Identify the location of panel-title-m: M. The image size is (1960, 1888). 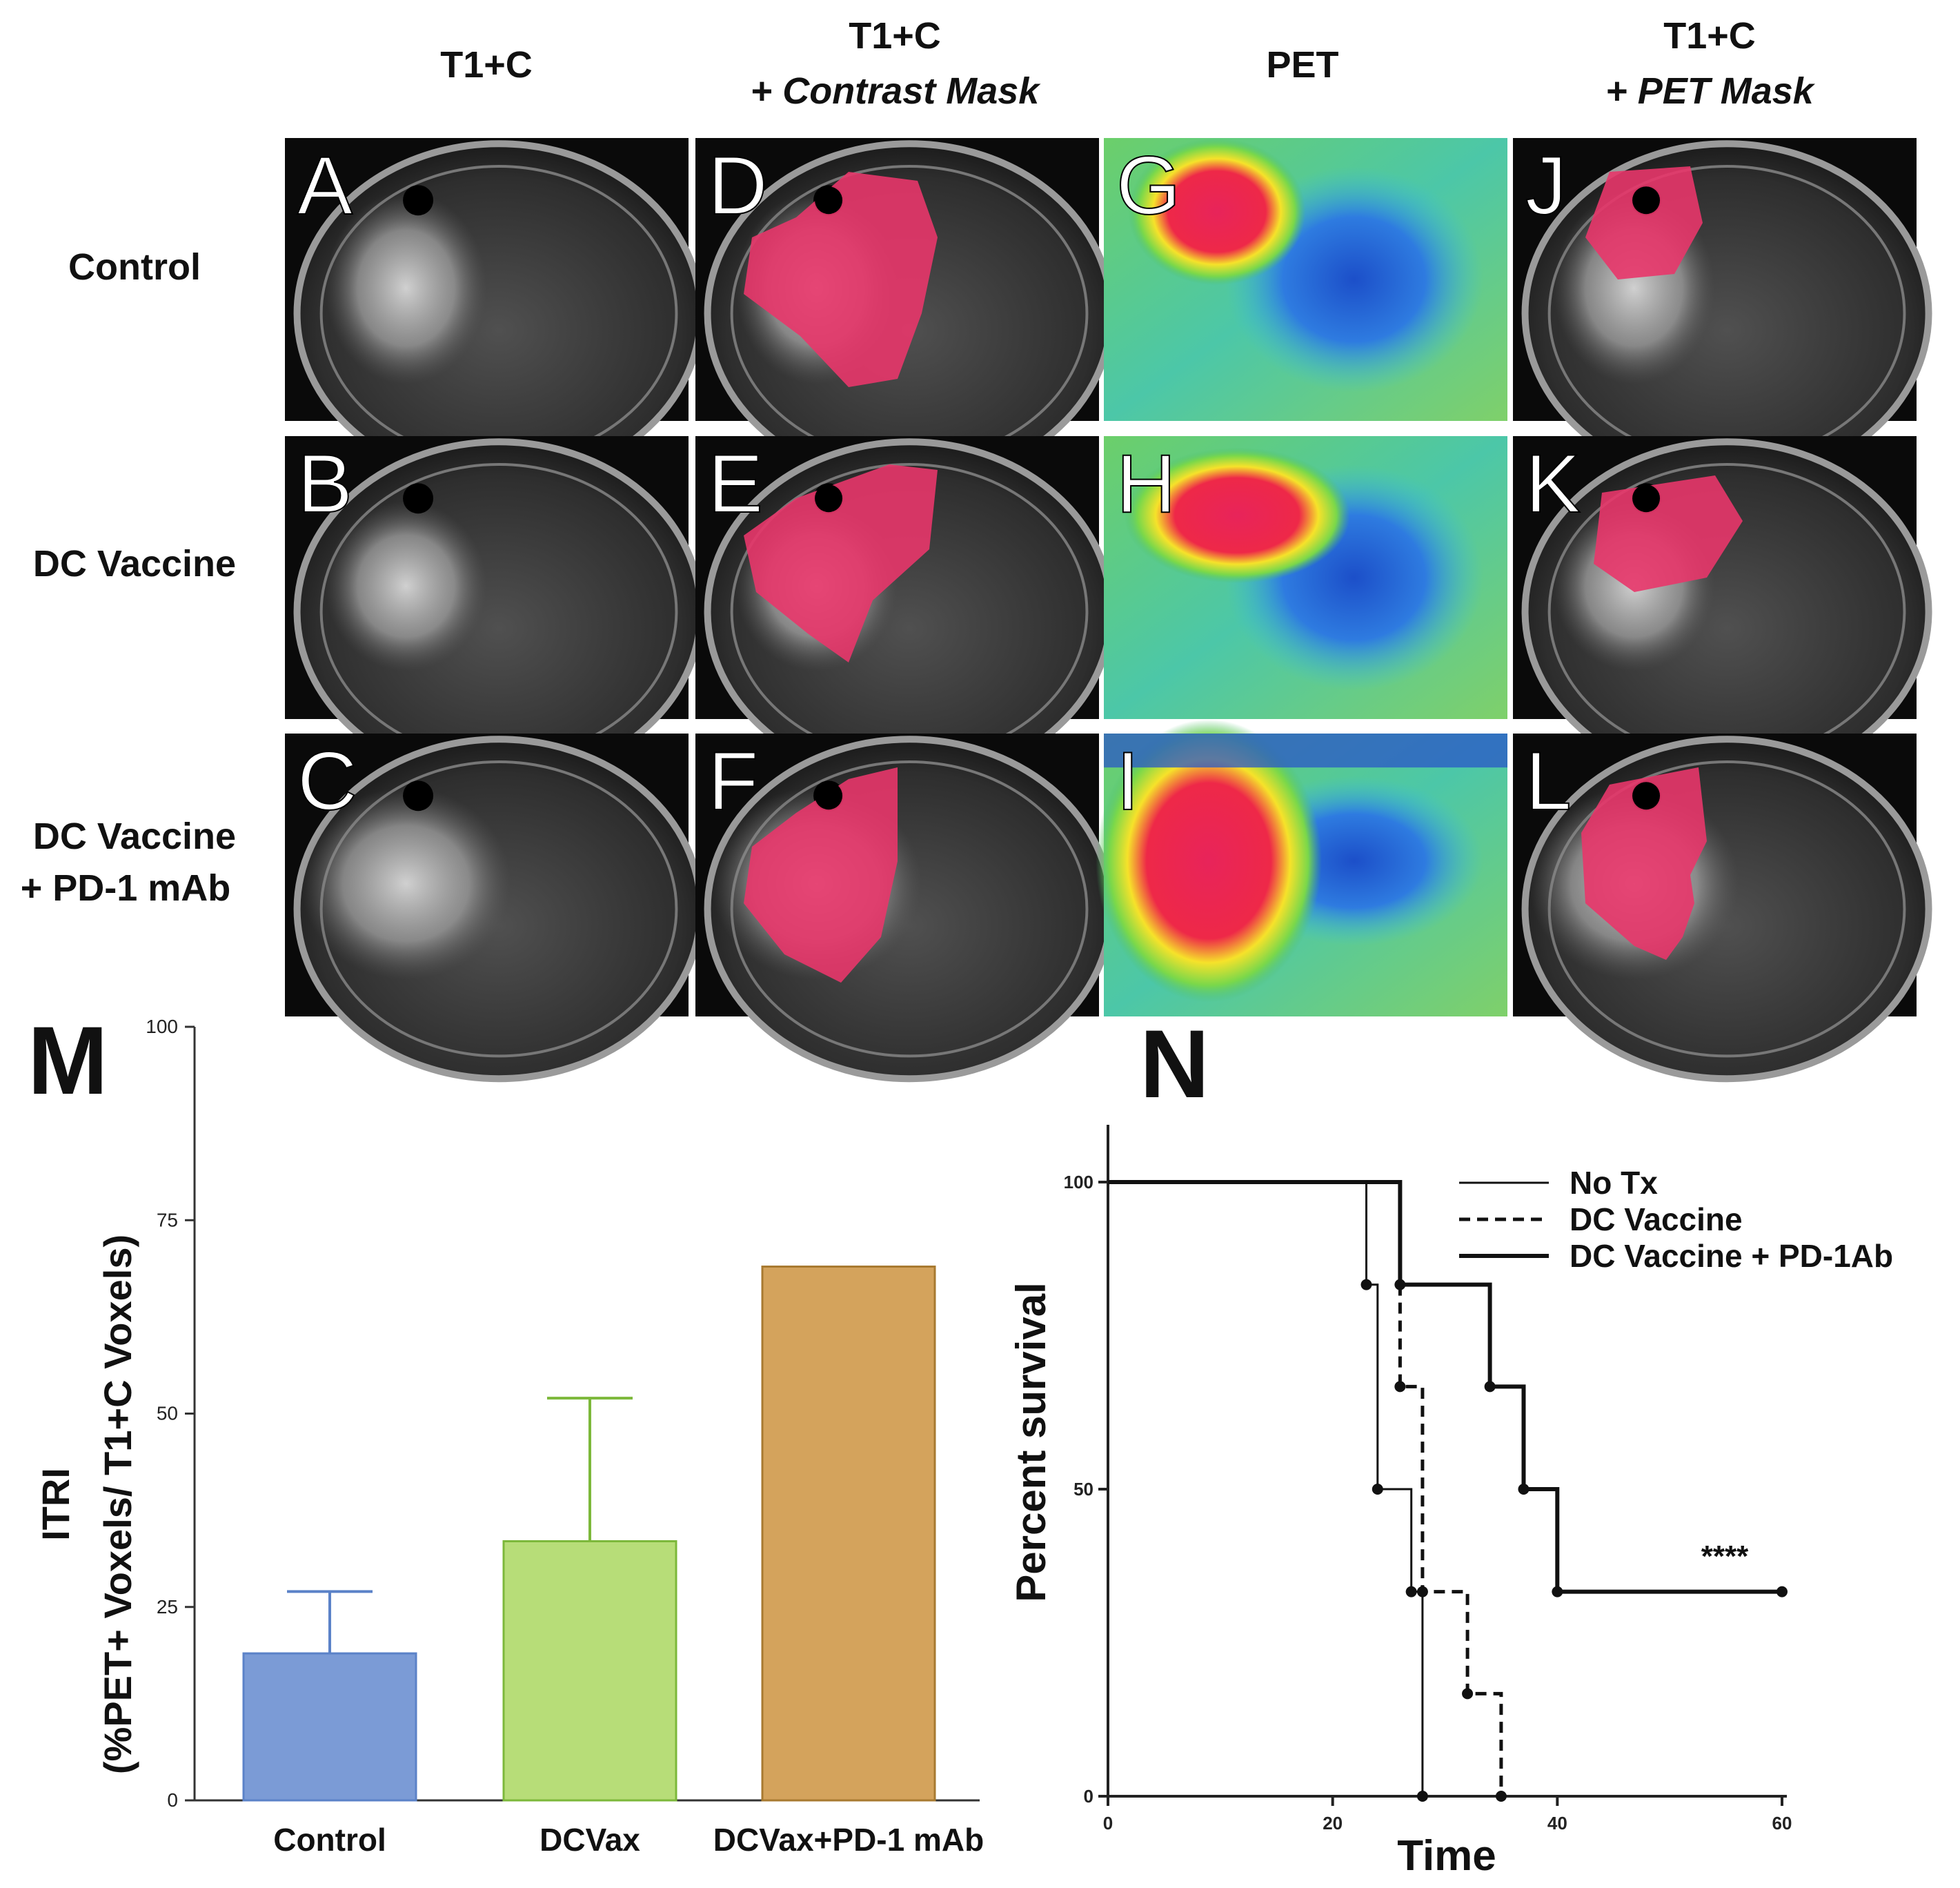
(68, 1060).